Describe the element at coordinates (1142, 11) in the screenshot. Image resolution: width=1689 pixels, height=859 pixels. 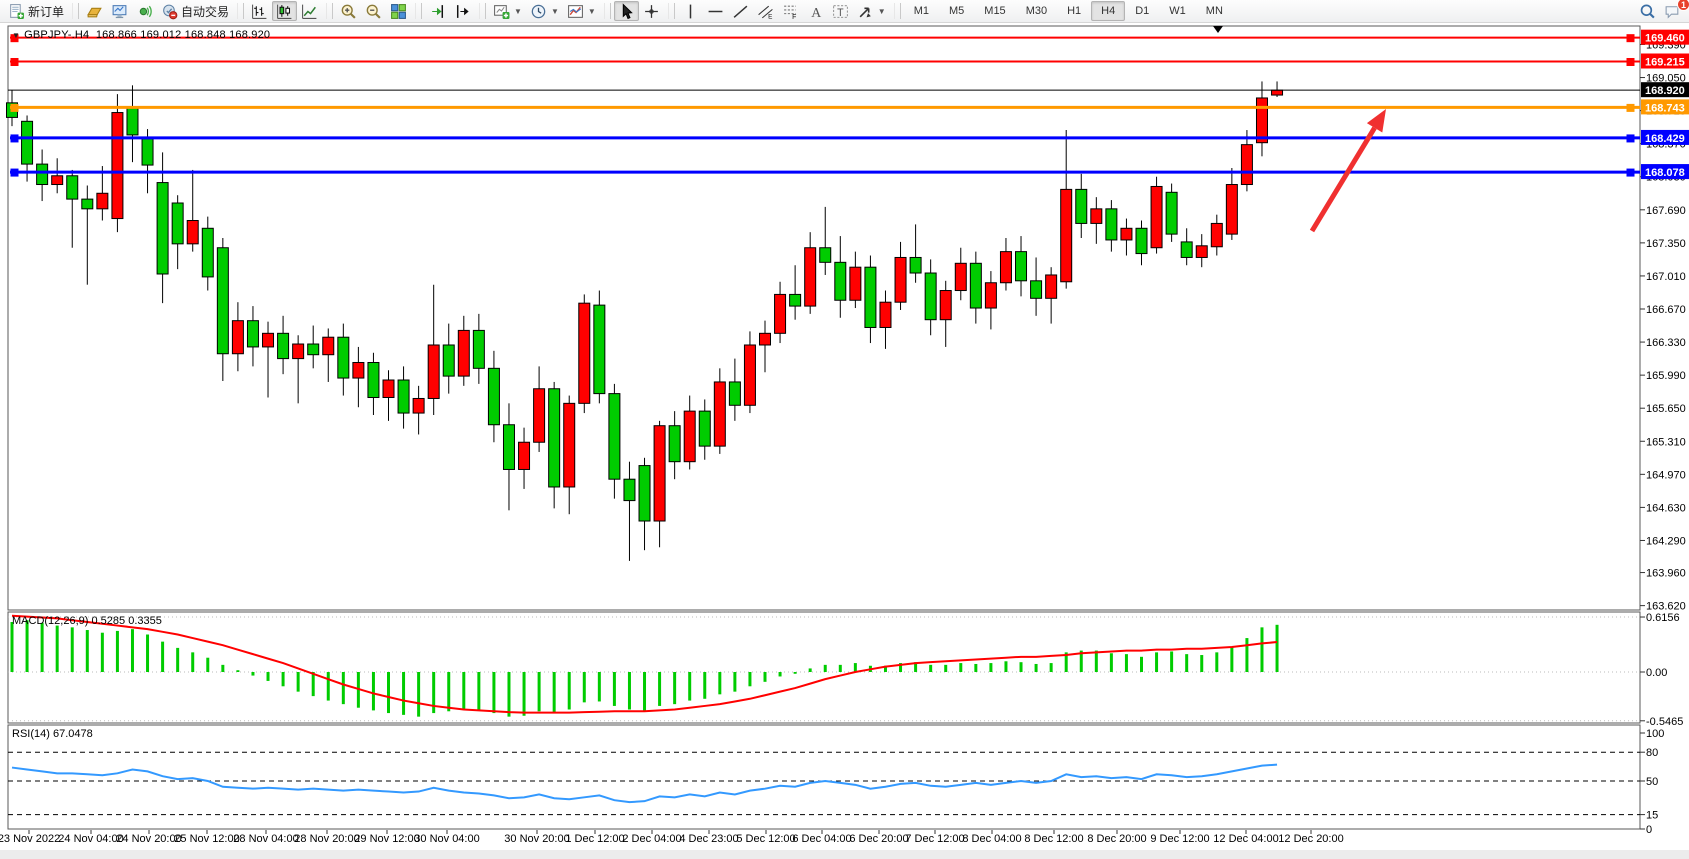
I see `tf-d1: D1` at that location.